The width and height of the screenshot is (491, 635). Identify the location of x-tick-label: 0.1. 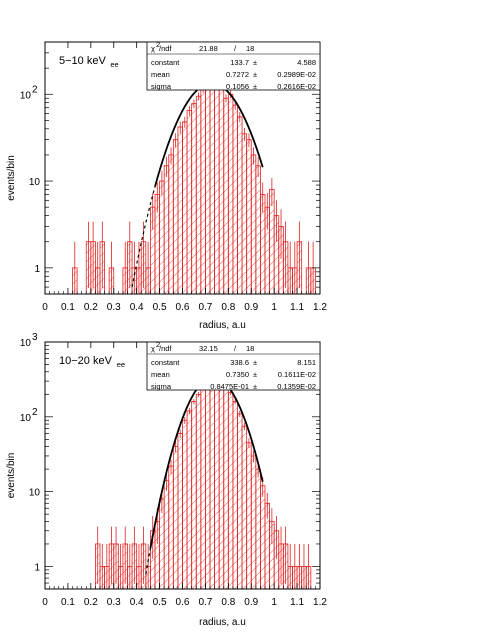
(68, 602).